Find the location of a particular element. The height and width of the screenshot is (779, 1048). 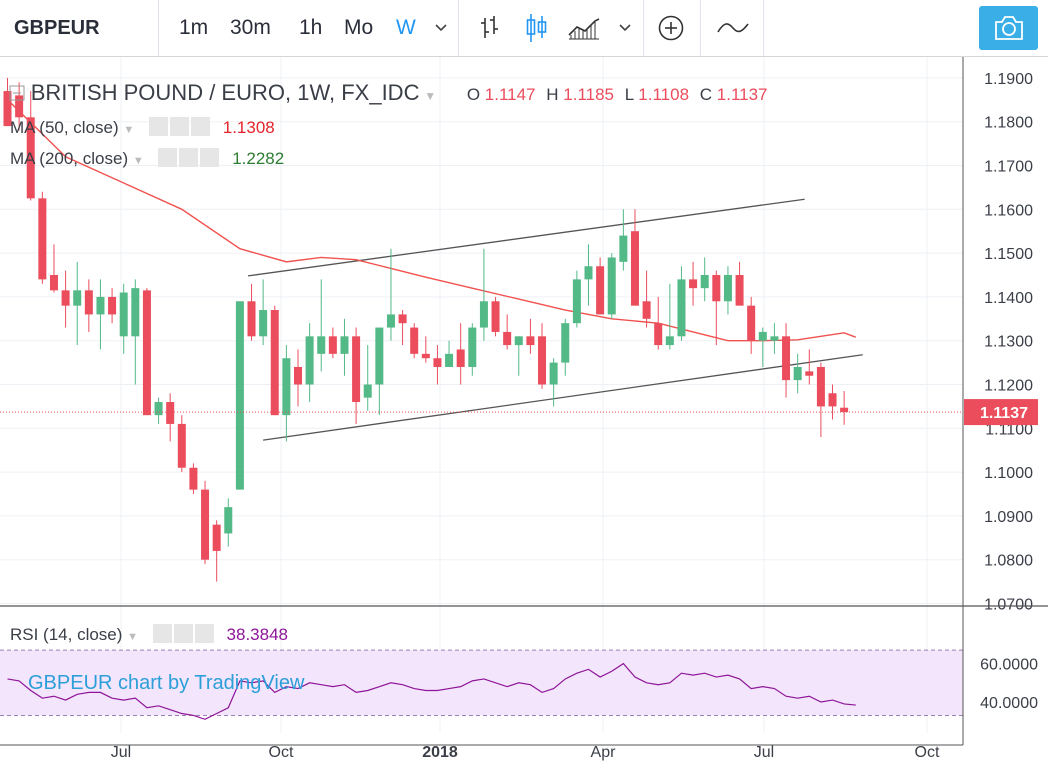

y-tick-label: 1.1300 is located at coordinates (1008, 342).